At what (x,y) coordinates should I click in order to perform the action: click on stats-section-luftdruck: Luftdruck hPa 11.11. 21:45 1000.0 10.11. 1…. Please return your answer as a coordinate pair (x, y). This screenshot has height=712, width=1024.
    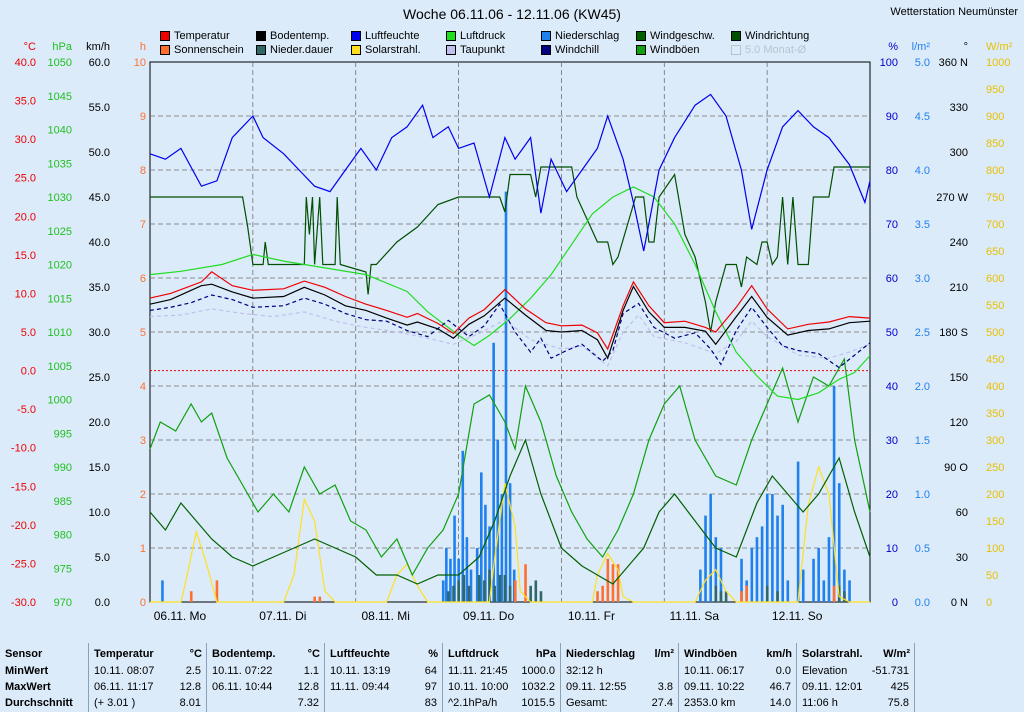
    Looking at the image, I should click on (501, 677).